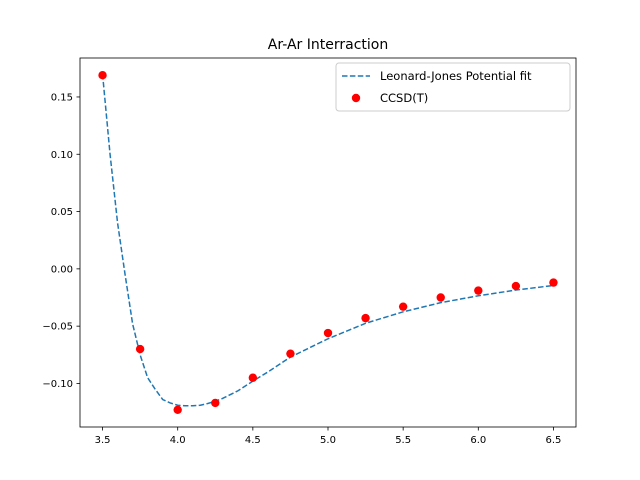 The image size is (640, 480). Describe the element at coordinates (57, 327) in the screenshot. I see `y-tick-label: −0.05` at that location.